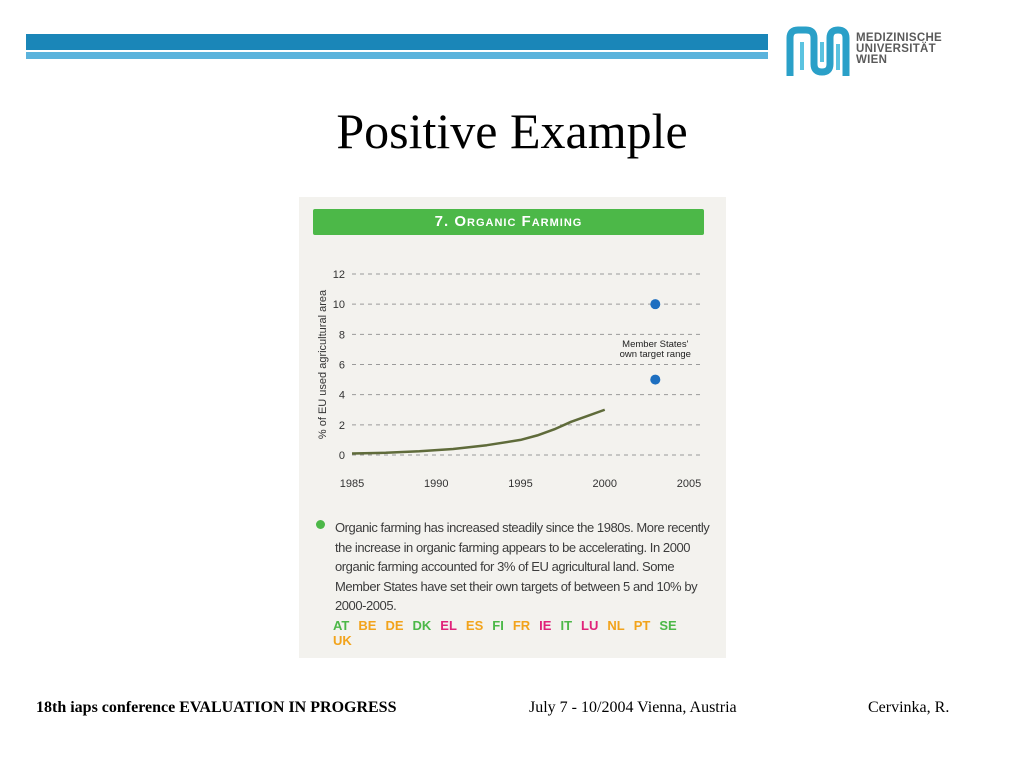 The width and height of the screenshot is (1024, 768). What do you see at coordinates (422, 625) in the screenshot?
I see `country-code-dk: DK` at bounding box center [422, 625].